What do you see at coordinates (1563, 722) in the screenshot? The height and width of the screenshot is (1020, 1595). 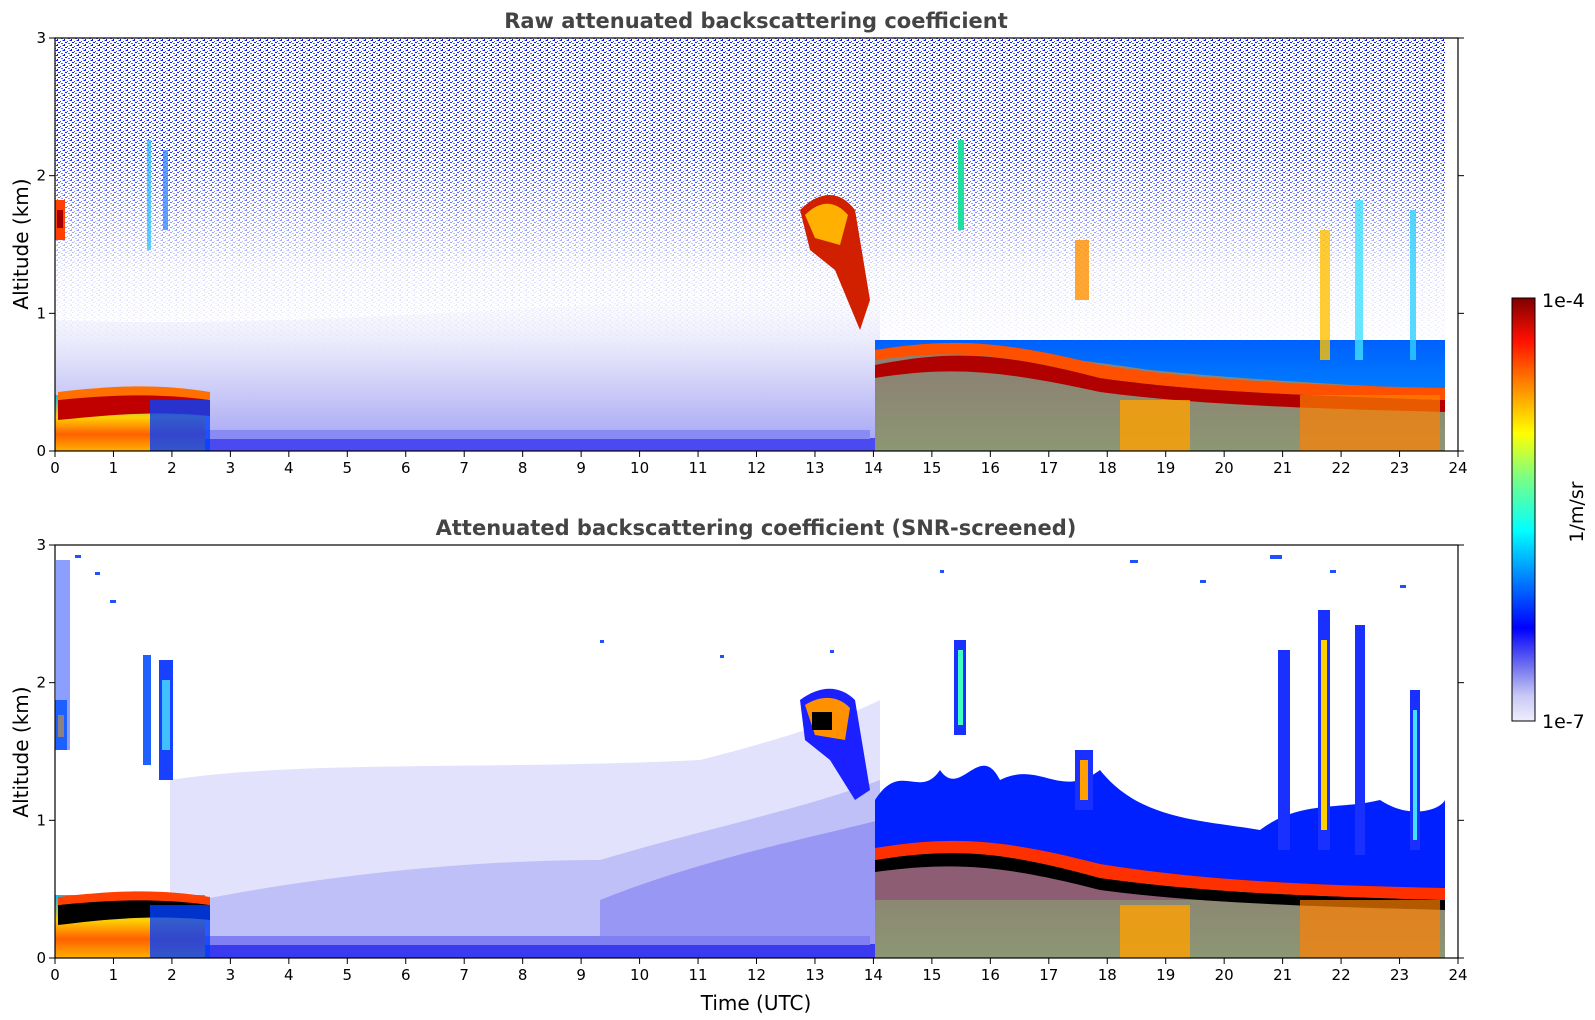 I see `colorbar-min-label: 1e-7` at bounding box center [1563, 722].